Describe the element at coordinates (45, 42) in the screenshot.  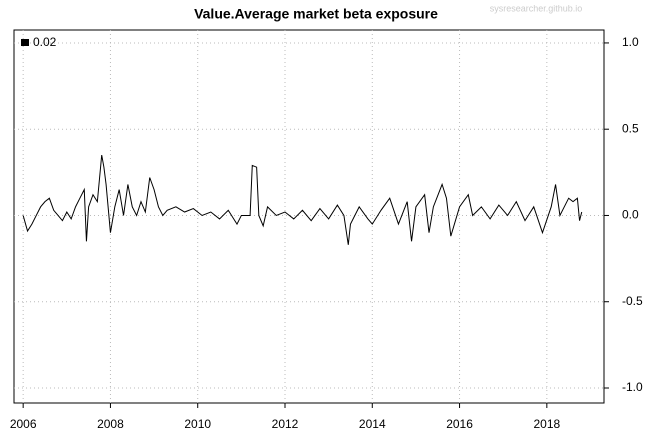
I see `legend-label: 0.02` at that location.